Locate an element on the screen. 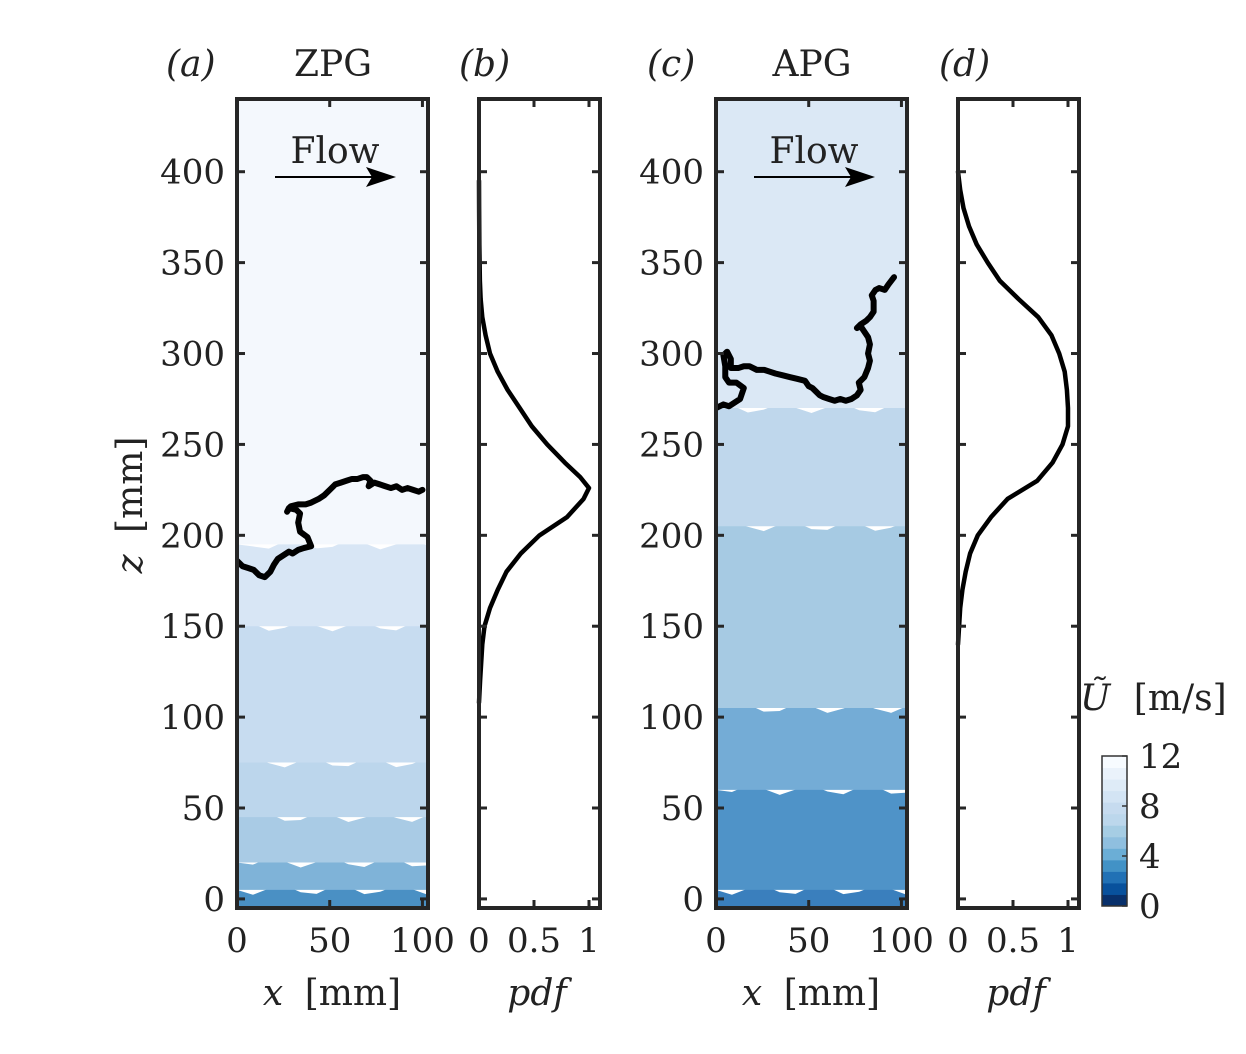 Image resolution: width=1246 pixels, height=1054 pixels. pdf-ticks-d: 0 0.5 1 is located at coordinates (1013, 530).